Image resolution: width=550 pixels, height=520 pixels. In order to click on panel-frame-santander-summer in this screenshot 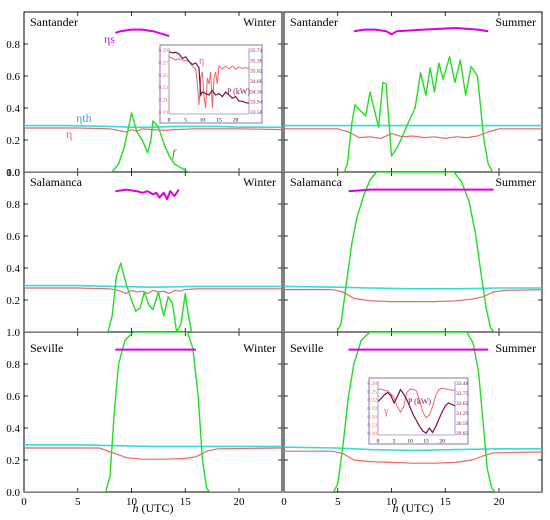, I will do `click(413, 92)`.